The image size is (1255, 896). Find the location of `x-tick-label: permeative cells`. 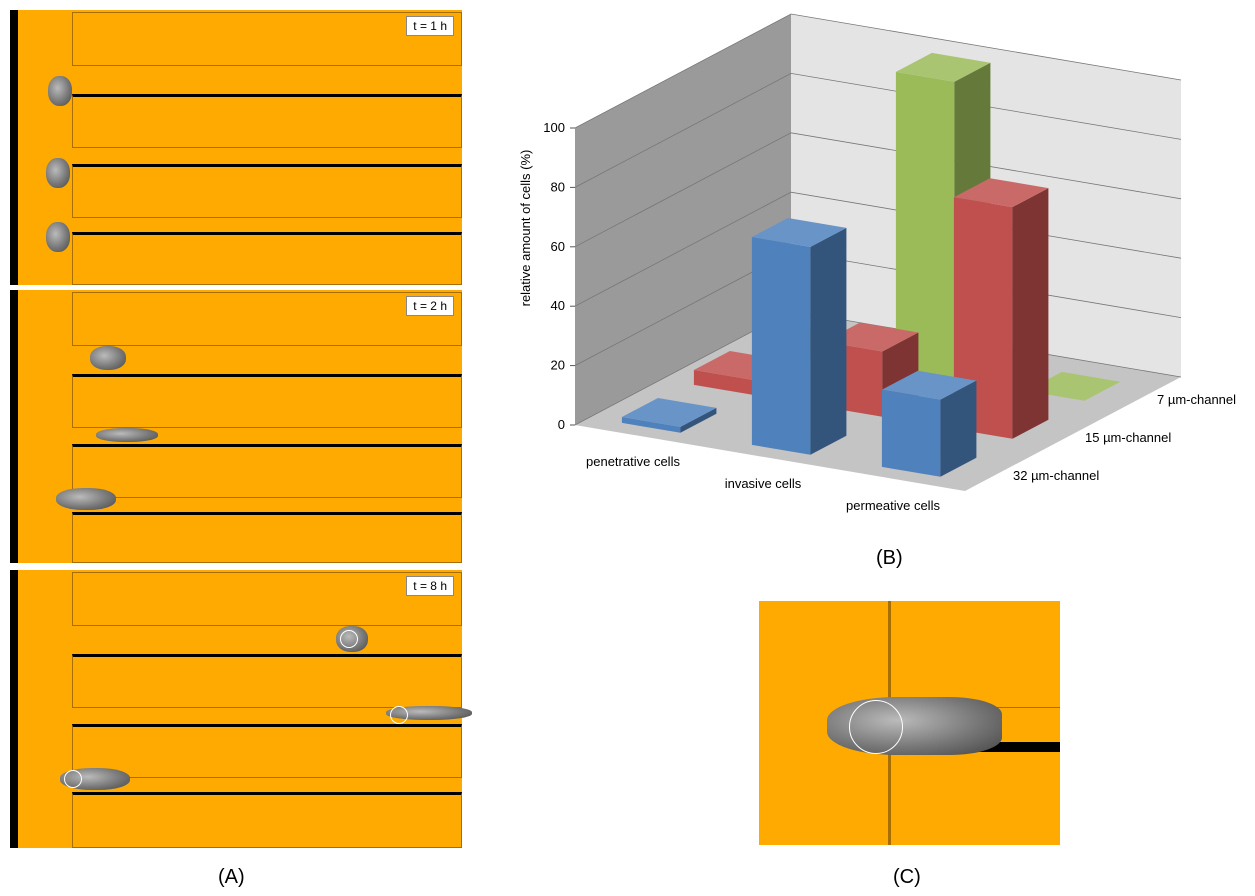

x-tick-label: permeative cells is located at coordinates (893, 505).